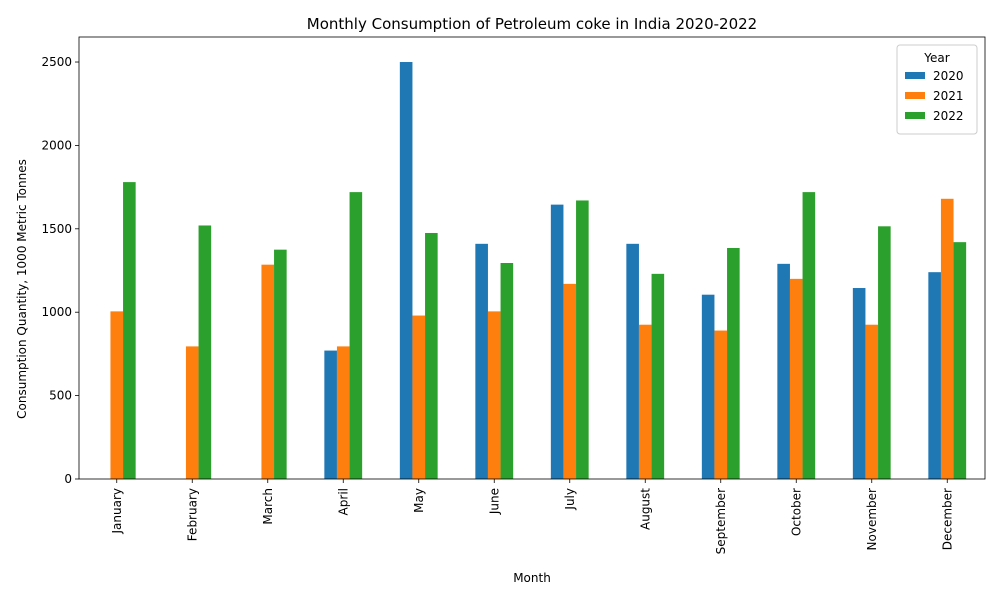 This screenshot has width=1000, height=604. I want to click on bar-2022-june, so click(507, 371).